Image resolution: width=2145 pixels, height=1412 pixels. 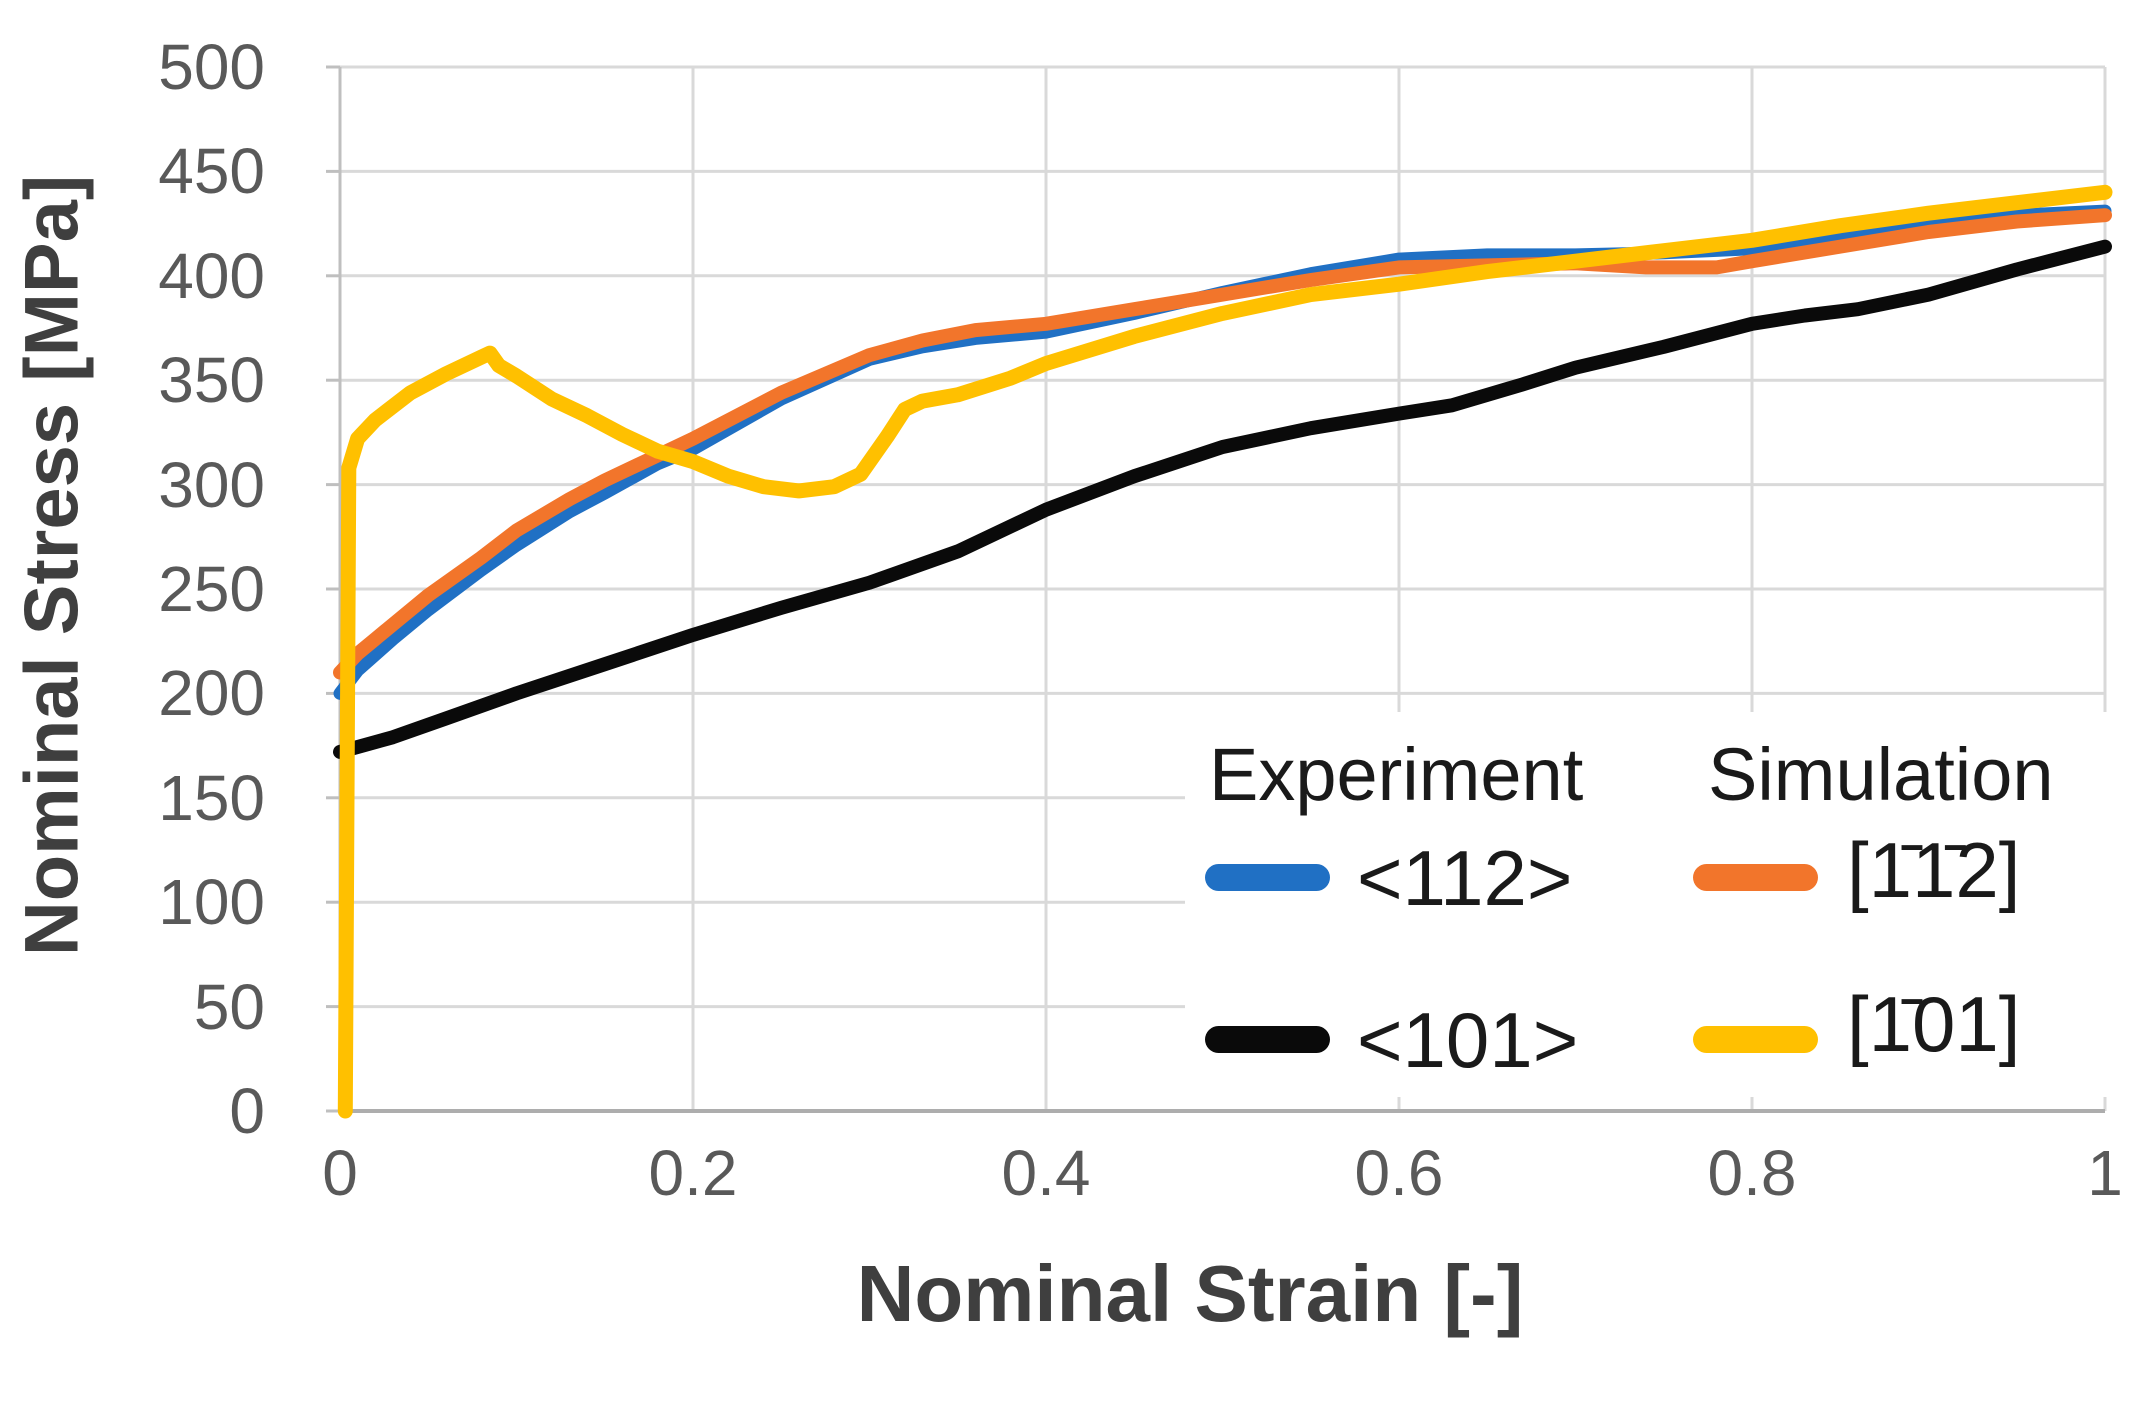 What do you see at coordinates (1399, 1173) in the screenshot?
I see `x-tick-label: 0.6` at bounding box center [1399, 1173].